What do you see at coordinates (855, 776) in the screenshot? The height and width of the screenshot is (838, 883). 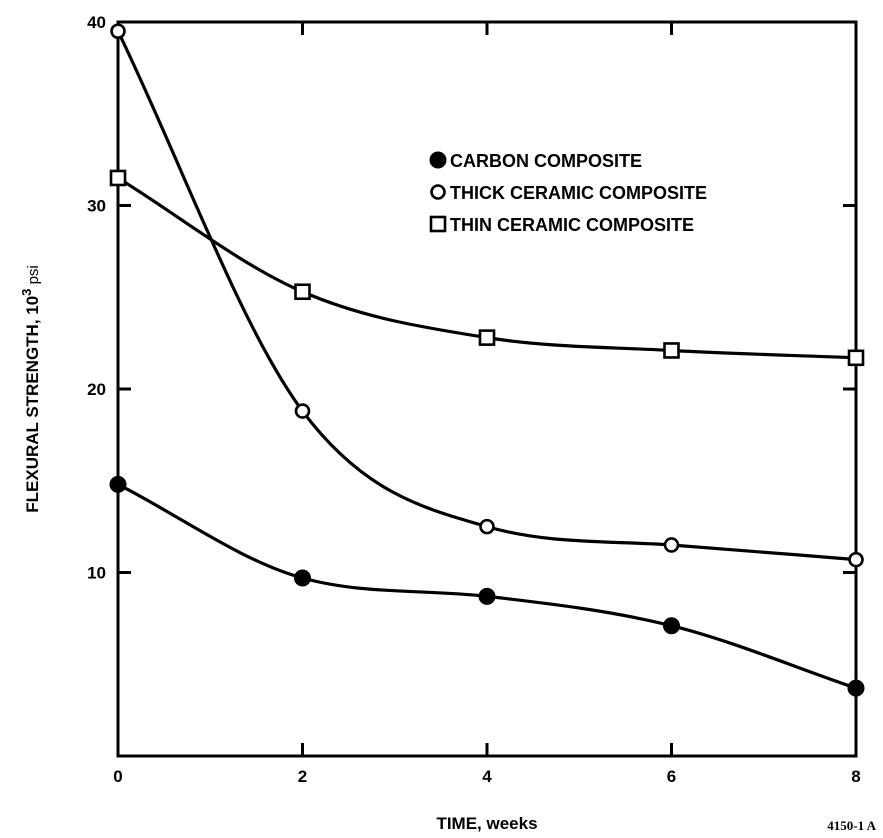 I see `x-tick-label: 8` at bounding box center [855, 776].